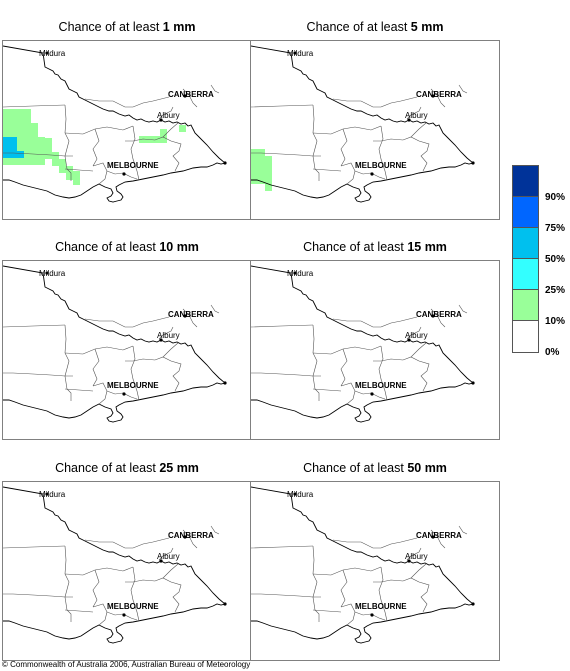  I want to click on place-label-canberra: CANBERRA, so click(439, 314).